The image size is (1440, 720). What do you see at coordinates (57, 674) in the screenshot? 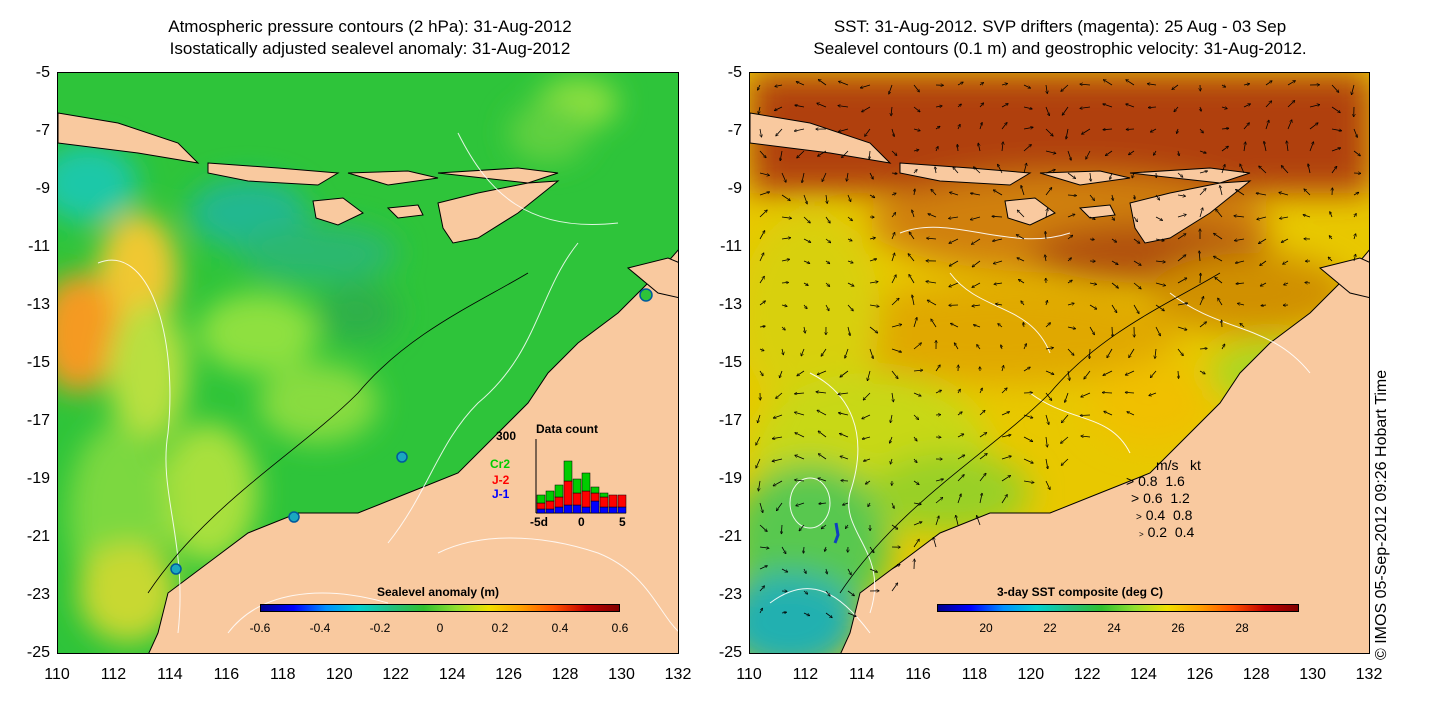
I see `x-tick-label: 110` at bounding box center [57, 674].